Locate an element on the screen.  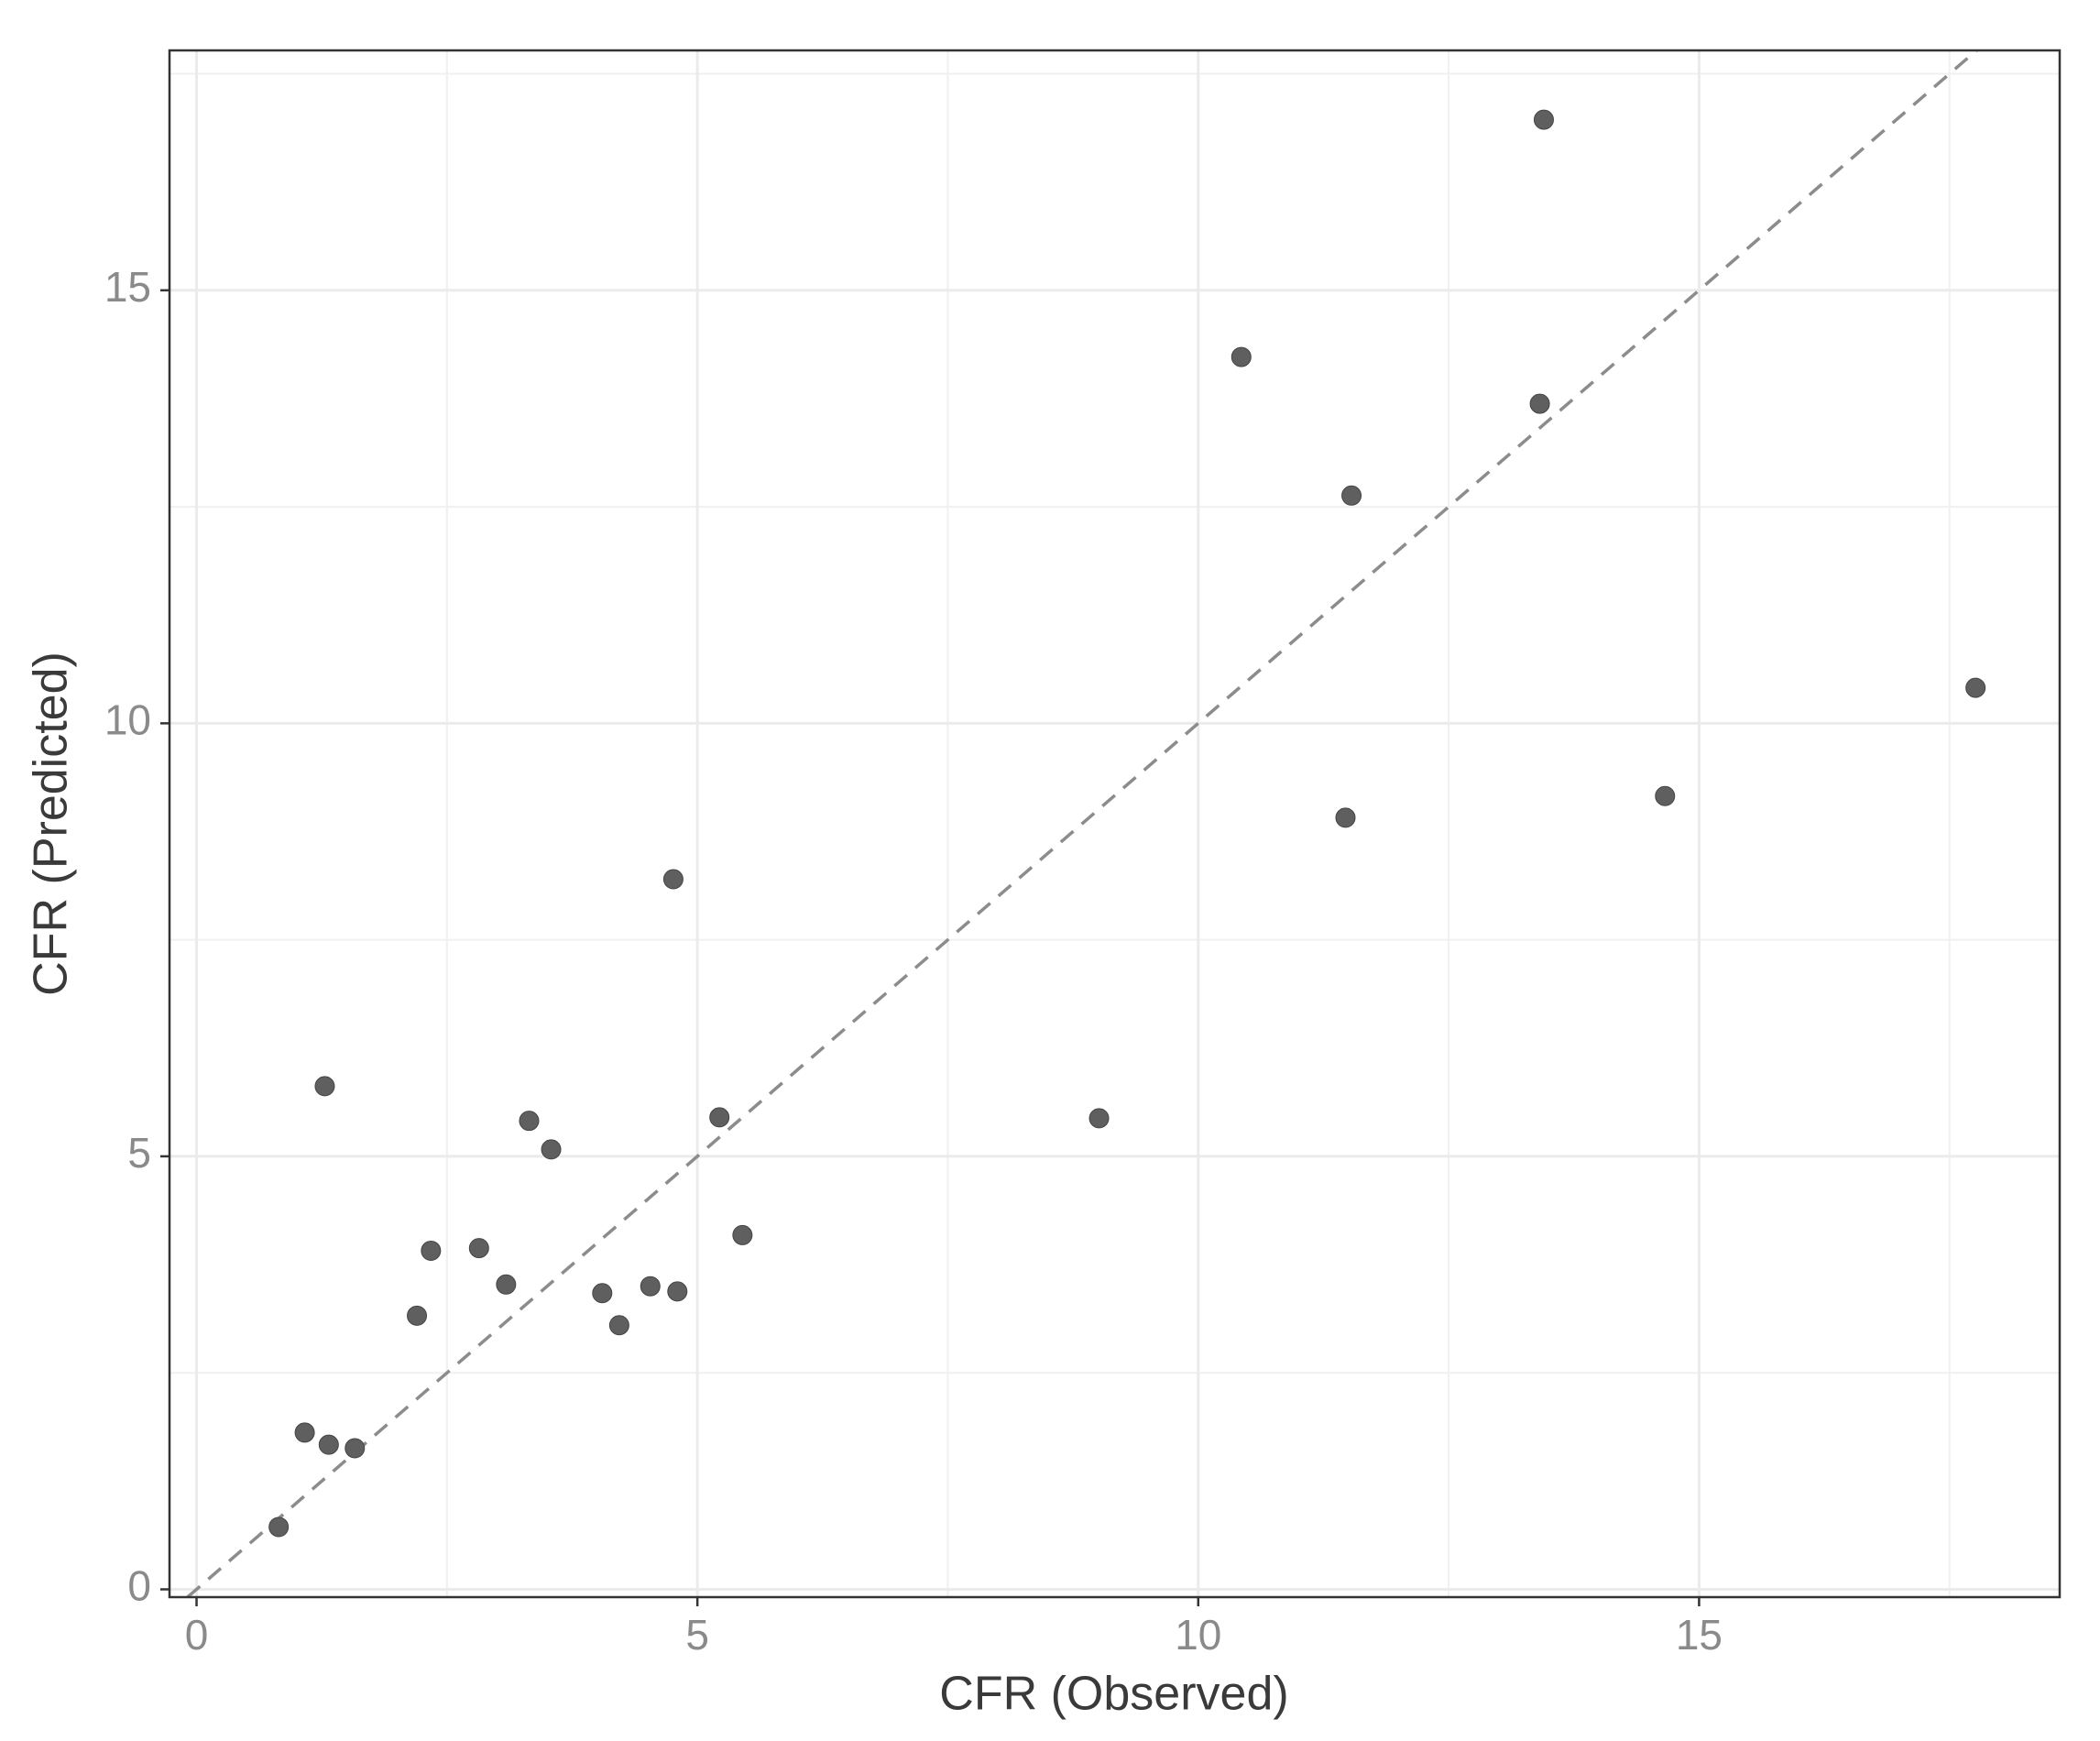
y-tick-label: 5 is located at coordinates (139, 1153).